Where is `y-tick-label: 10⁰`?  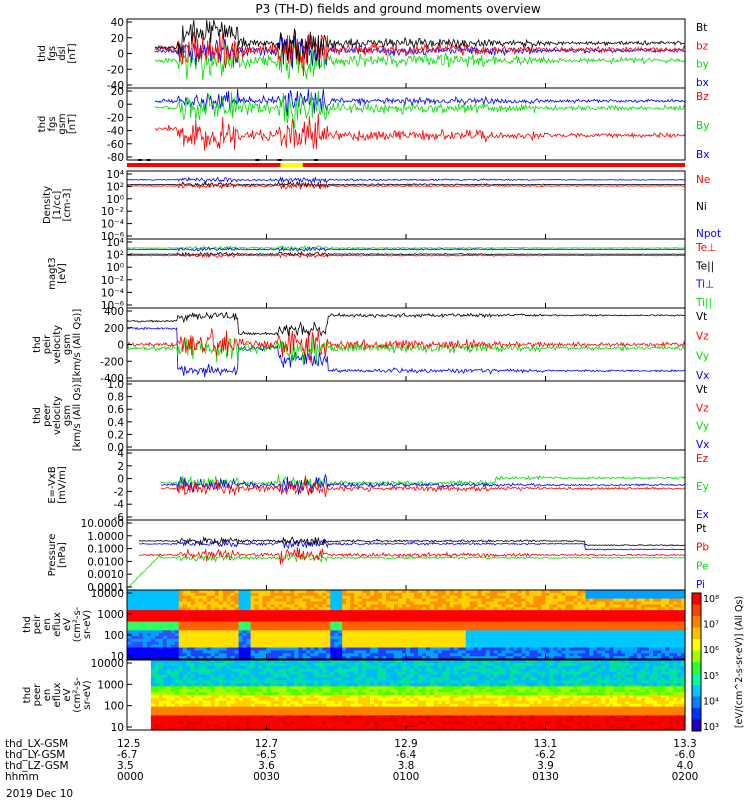 y-tick-label: 10⁰ is located at coordinates (115, 268).